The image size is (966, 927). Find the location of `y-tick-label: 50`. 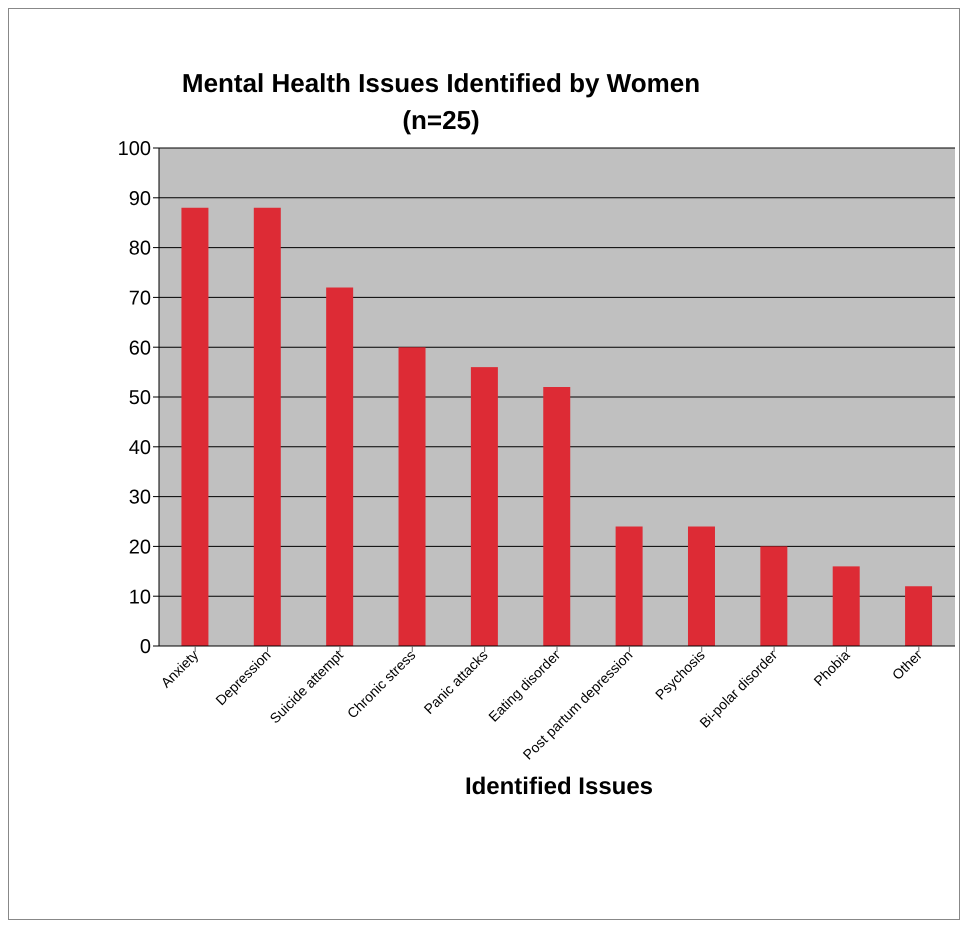

y-tick-label: 50 is located at coordinates (139, 398).